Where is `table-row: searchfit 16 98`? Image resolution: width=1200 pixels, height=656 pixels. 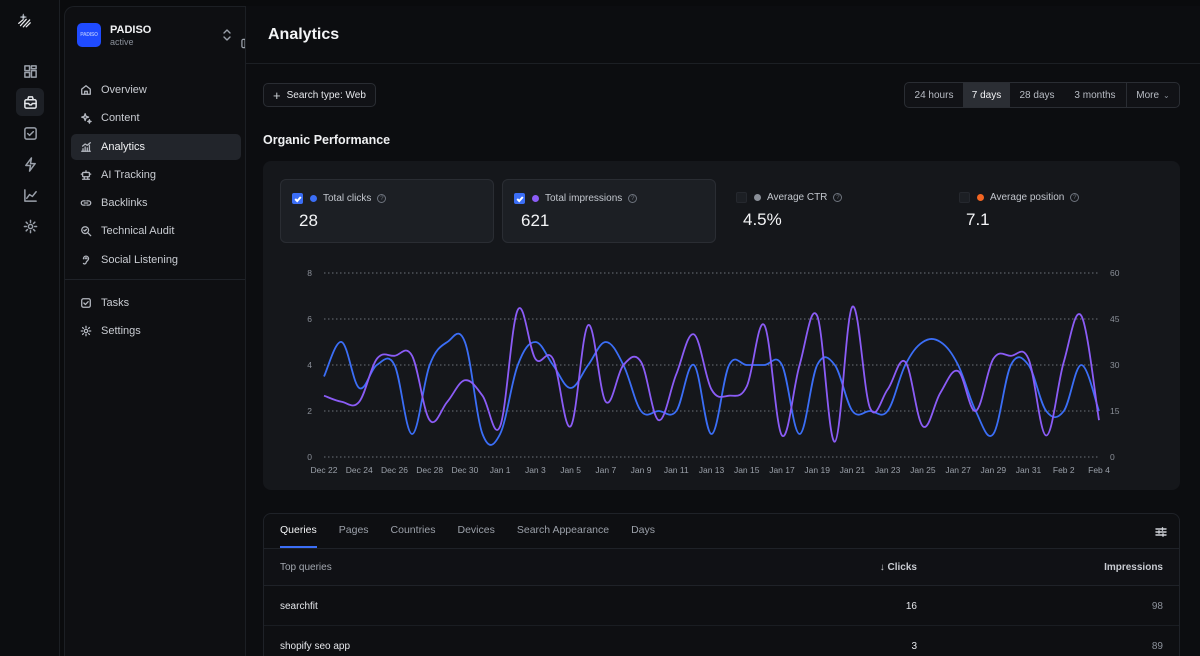 table-row: searchfit 16 98 is located at coordinates (721, 606).